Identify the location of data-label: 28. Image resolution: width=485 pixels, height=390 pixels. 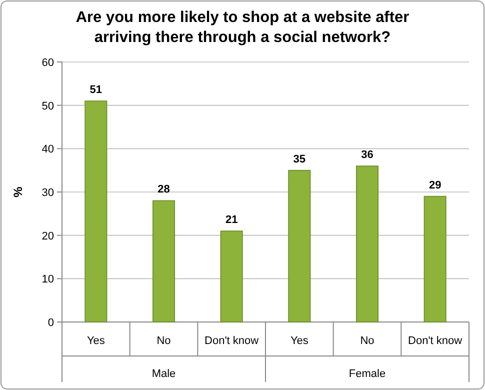
(164, 190).